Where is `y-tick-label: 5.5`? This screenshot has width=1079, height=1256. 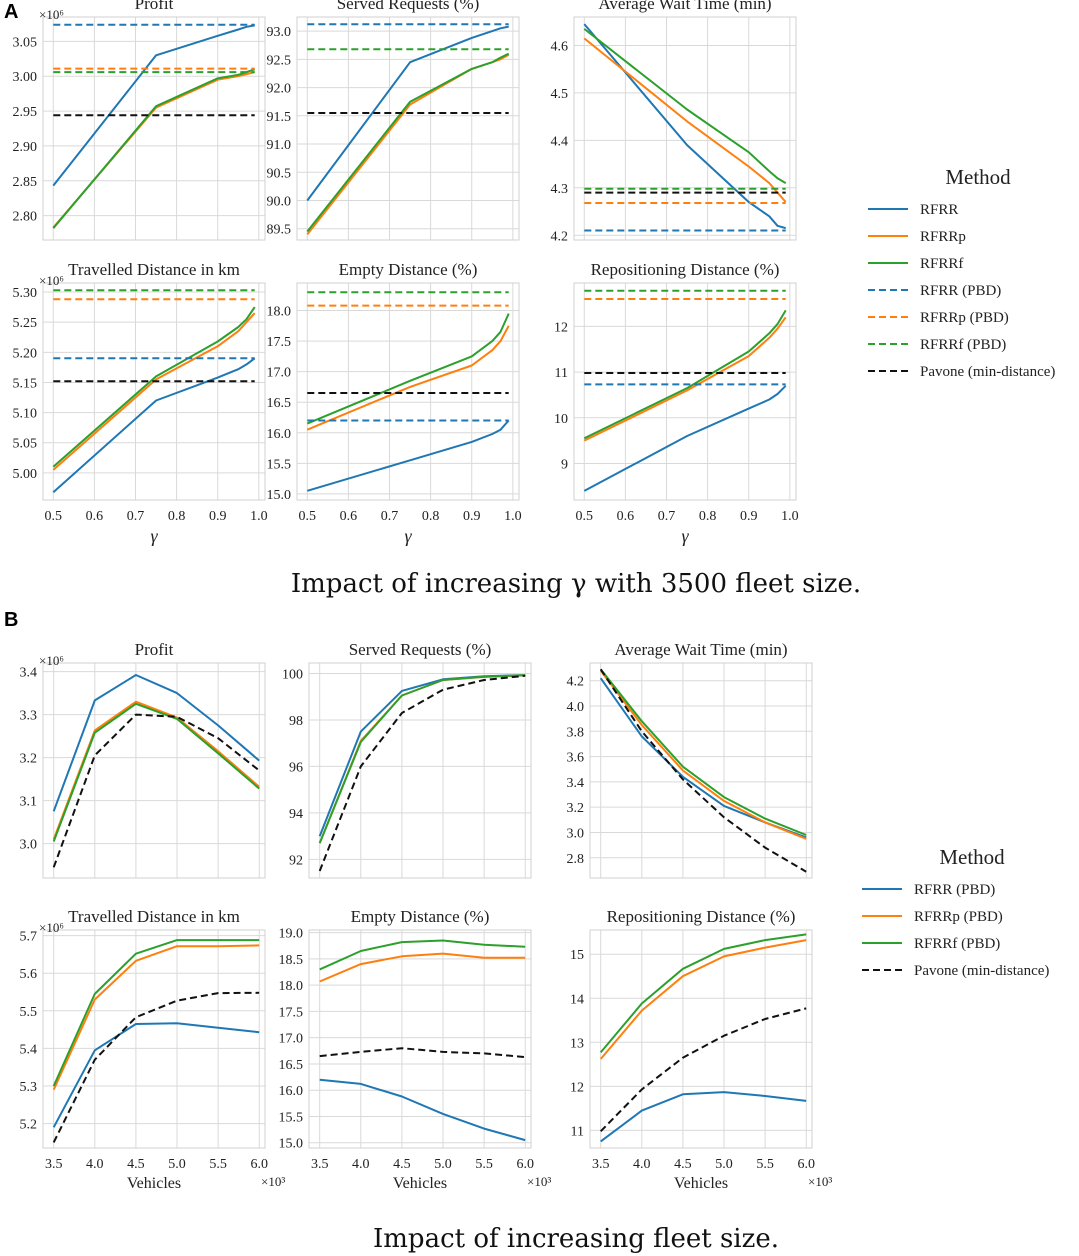
y-tick-label: 5.5 is located at coordinates (29, 1012).